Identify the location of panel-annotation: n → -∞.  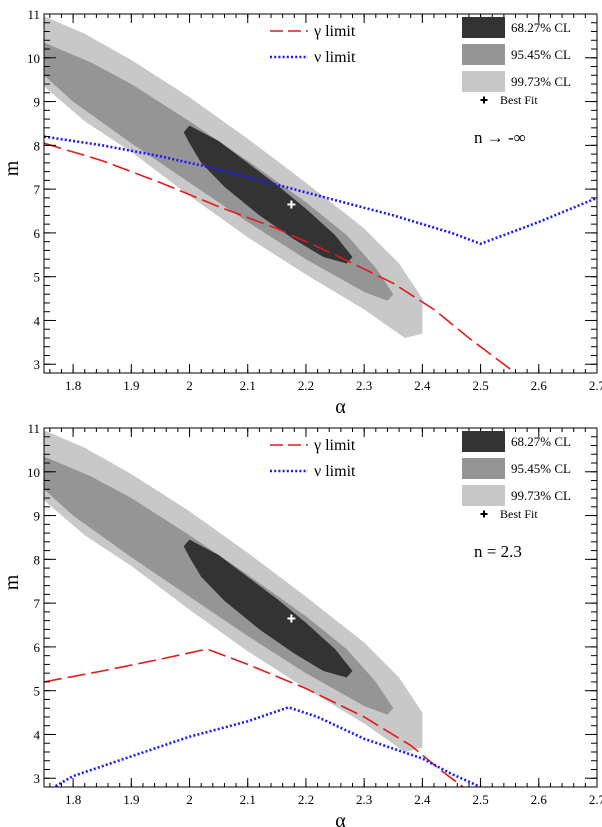
(500, 137).